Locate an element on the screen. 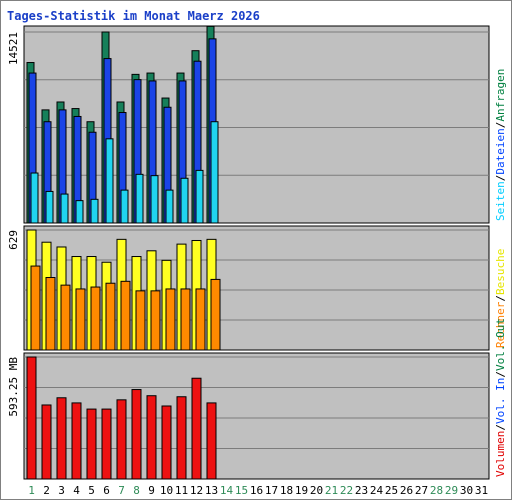  x-tick-label: 28 is located at coordinates (436, 490).